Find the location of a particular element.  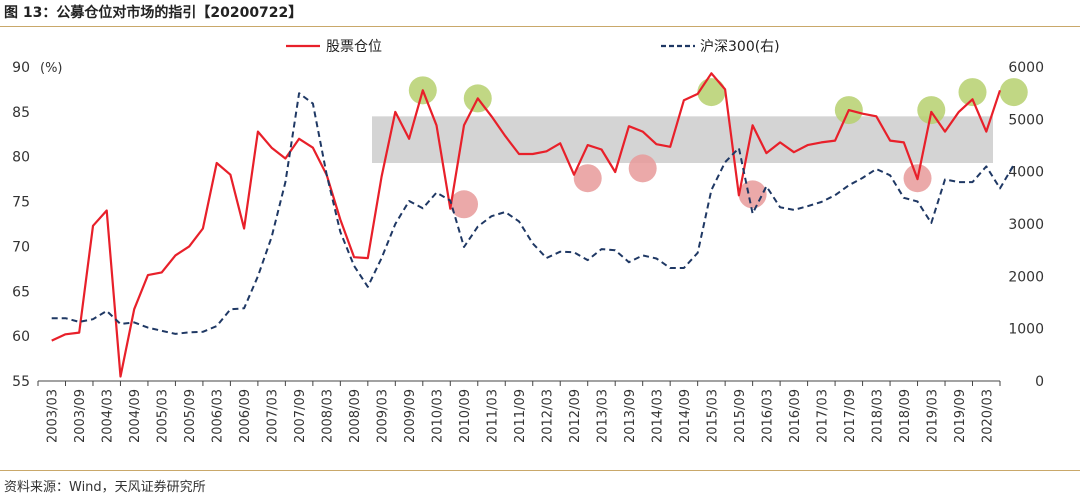

x-tick-label: 2018/09 is located at coordinates (905, 416).